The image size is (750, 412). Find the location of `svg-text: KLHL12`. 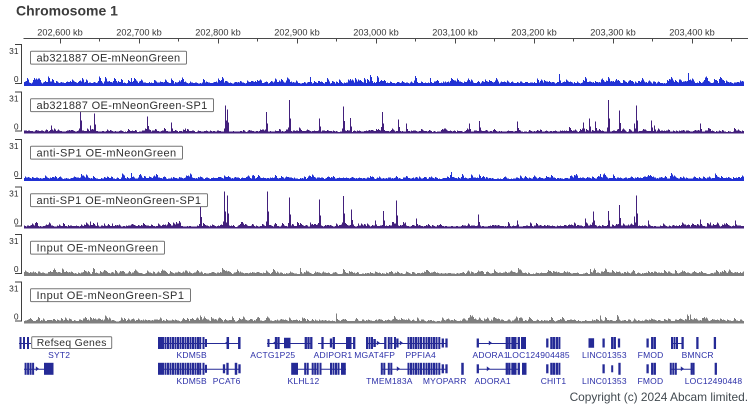

svg-text: KLHL12 is located at coordinates (304, 381).